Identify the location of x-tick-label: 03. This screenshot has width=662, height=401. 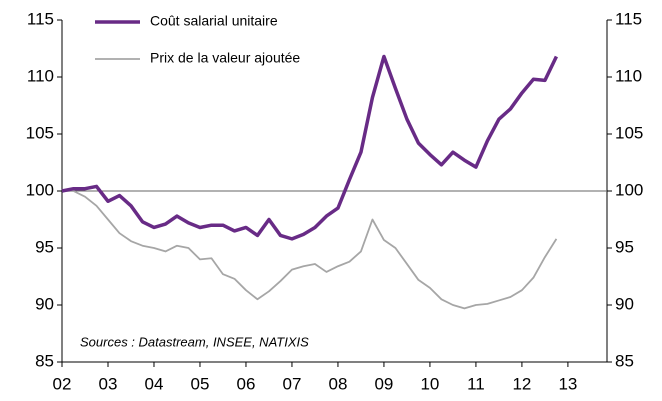
(108, 383).